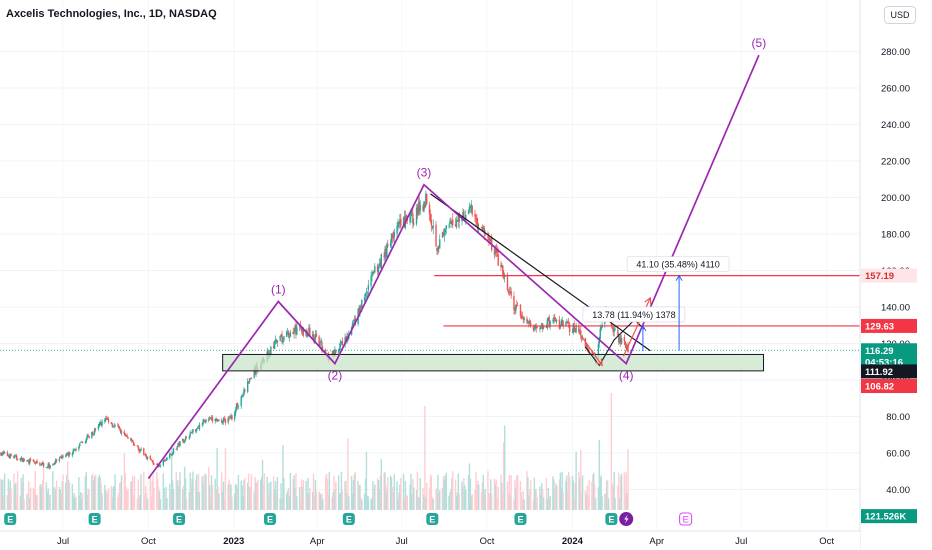 Image resolution: width=932 pixels, height=550 pixels. I want to click on wave-label-1: (1), so click(278, 290).